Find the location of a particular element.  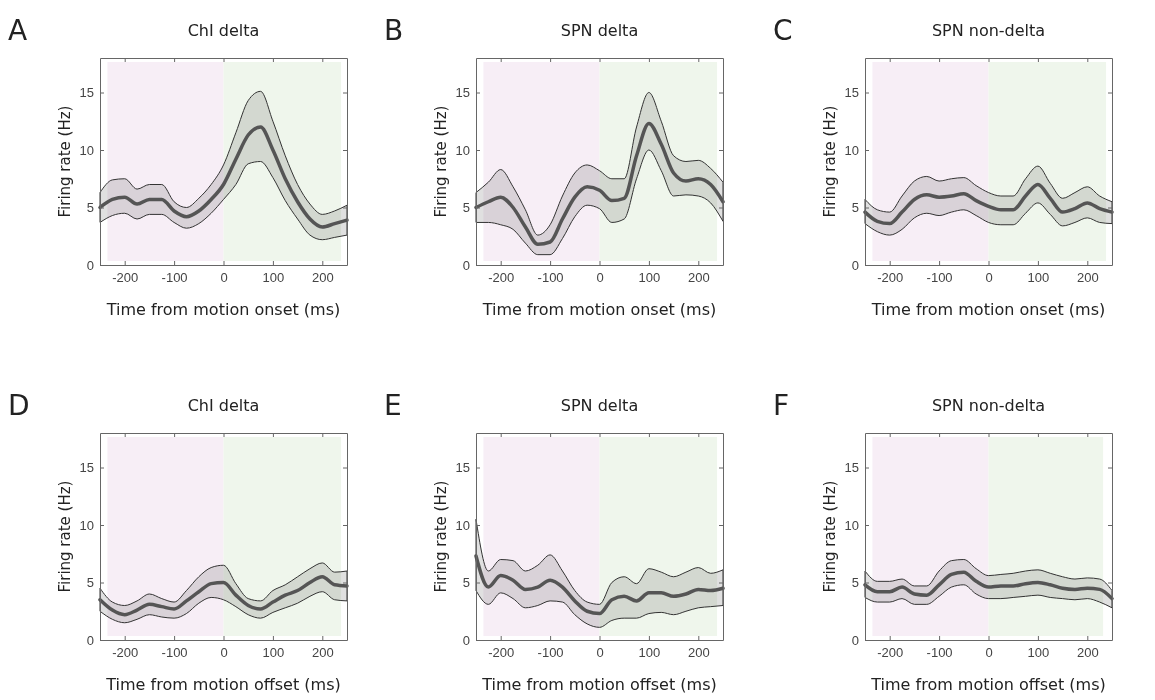

text: C is located at coordinates (783, 30).